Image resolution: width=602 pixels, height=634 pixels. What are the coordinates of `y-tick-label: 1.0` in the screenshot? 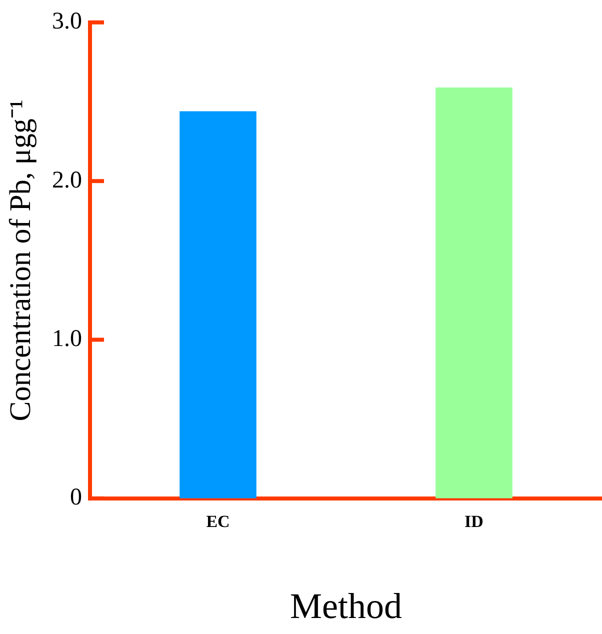 It's located at (67, 339).